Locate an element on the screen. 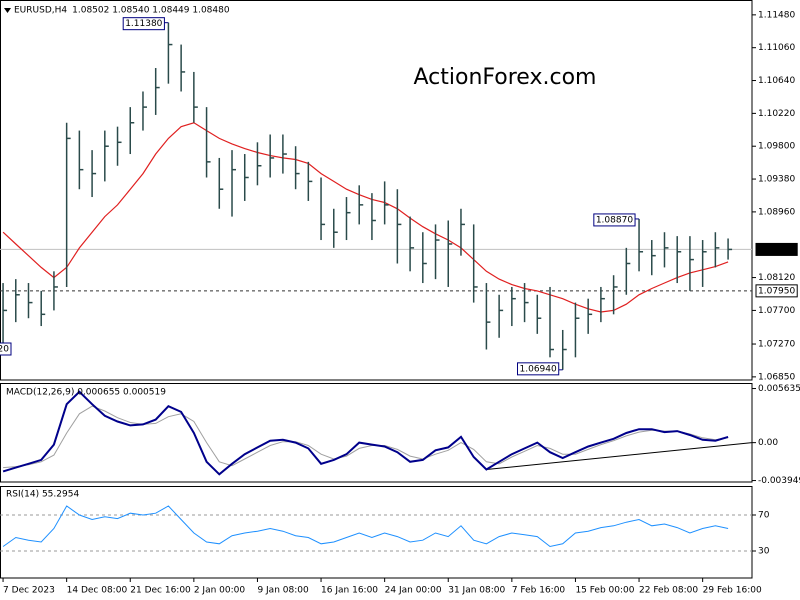 The width and height of the screenshot is (800, 600). trendline is located at coordinates (619, 456).